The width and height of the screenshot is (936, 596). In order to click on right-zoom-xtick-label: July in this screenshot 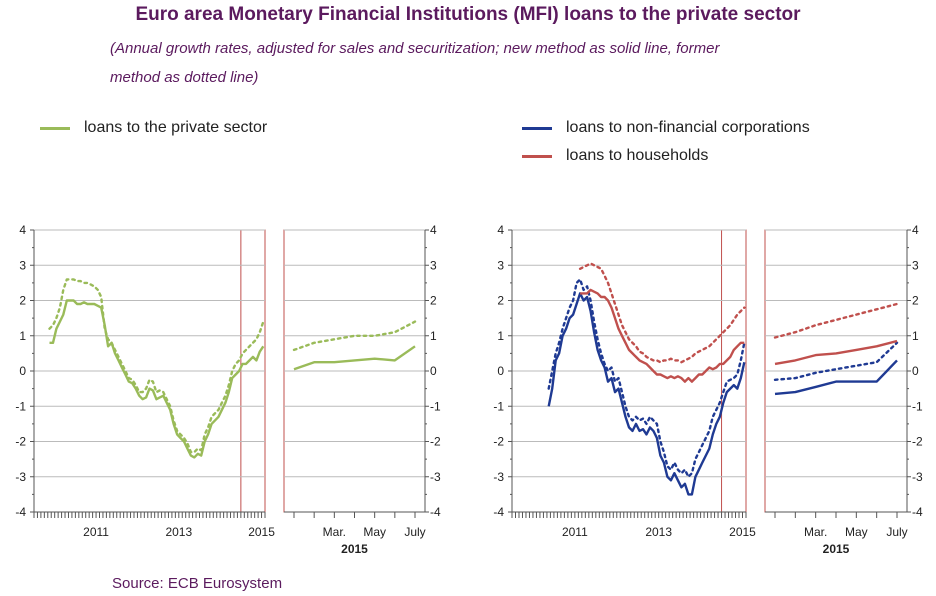, I will do `click(896, 532)`.